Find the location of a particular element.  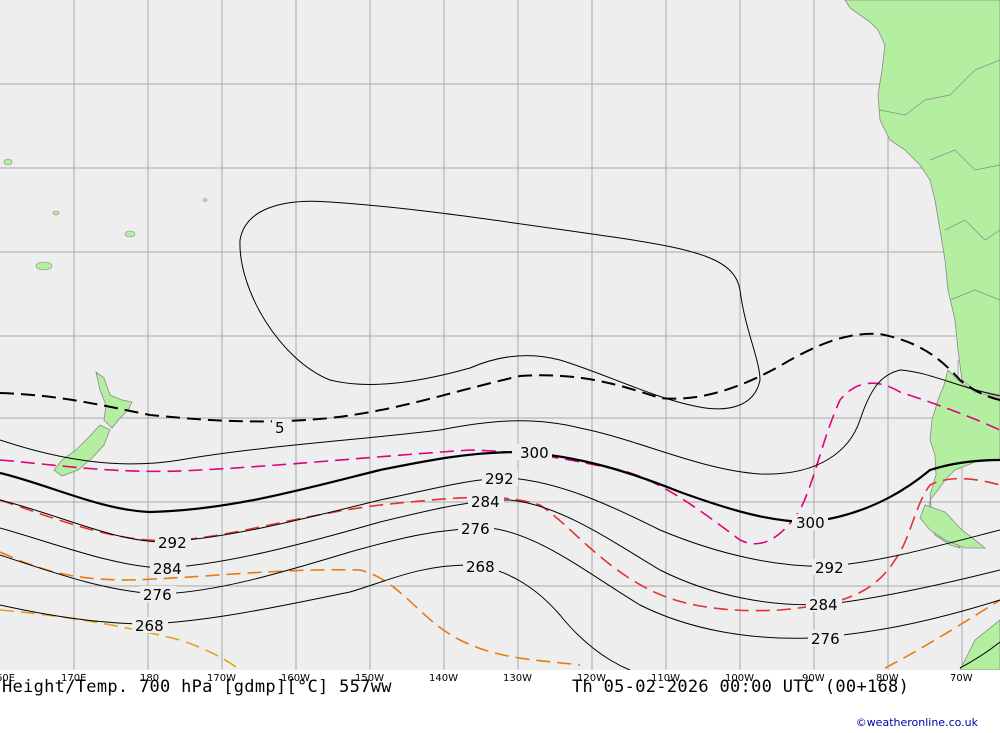

lon-label-140w: 140W is located at coordinates (443, 678).